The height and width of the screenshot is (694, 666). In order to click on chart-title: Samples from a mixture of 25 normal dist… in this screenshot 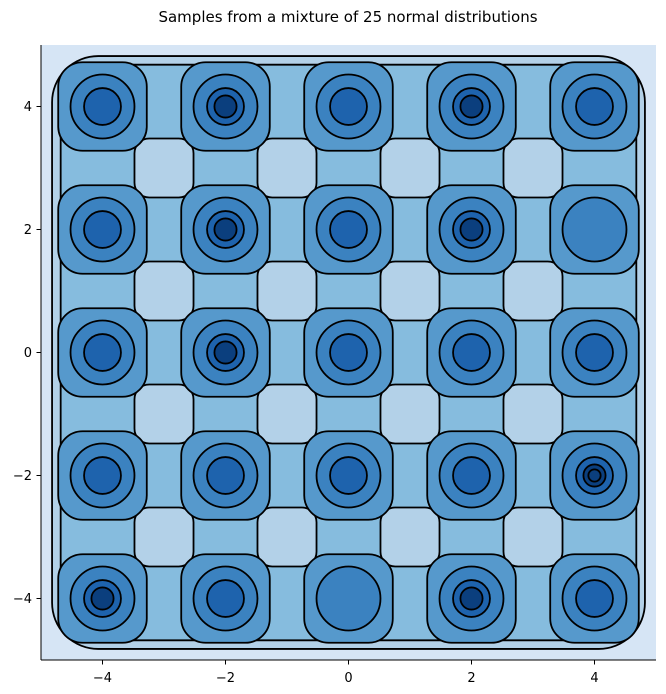, I will do `click(348, 17)`.